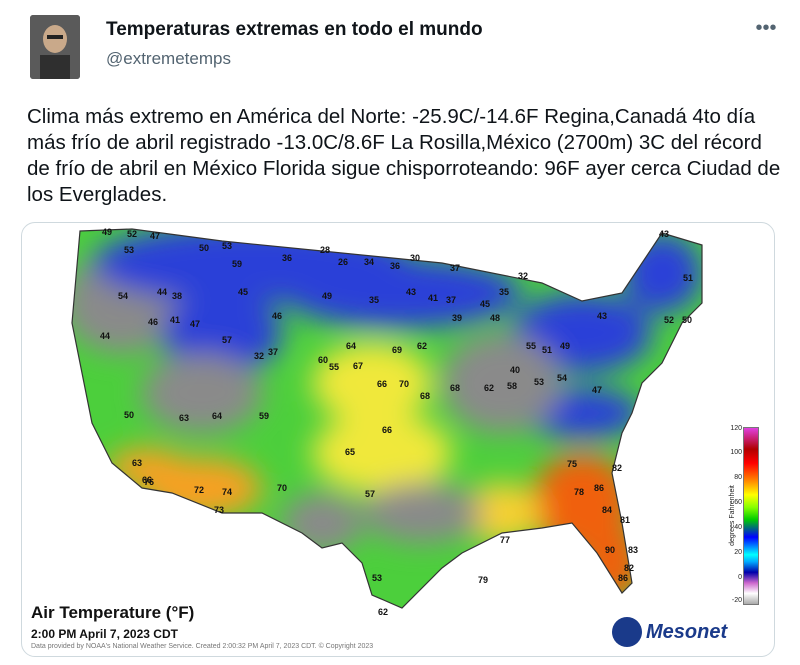  What do you see at coordinates (227, 492) in the screenshot?
I see `station-temp-label: 74` at bounding box center [227, 492].